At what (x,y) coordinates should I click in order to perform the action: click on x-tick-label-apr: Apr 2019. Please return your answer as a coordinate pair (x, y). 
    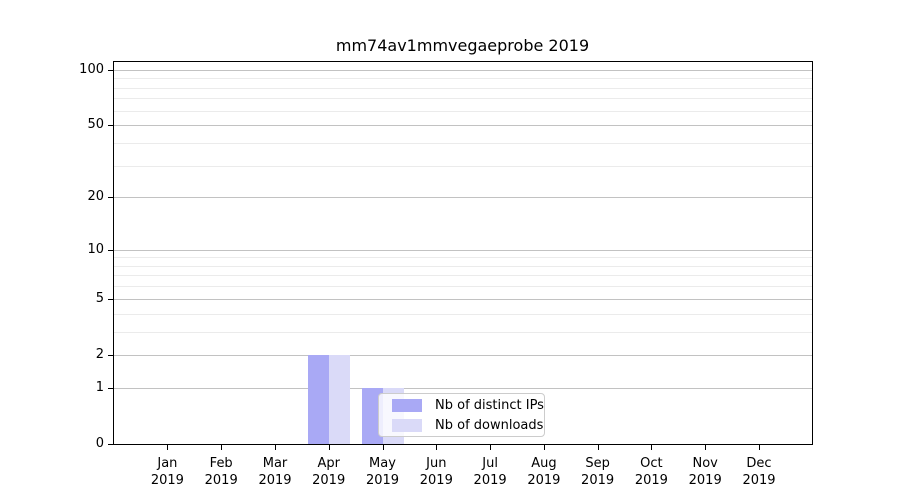
    Looking at the image, I should click on (329, 472).